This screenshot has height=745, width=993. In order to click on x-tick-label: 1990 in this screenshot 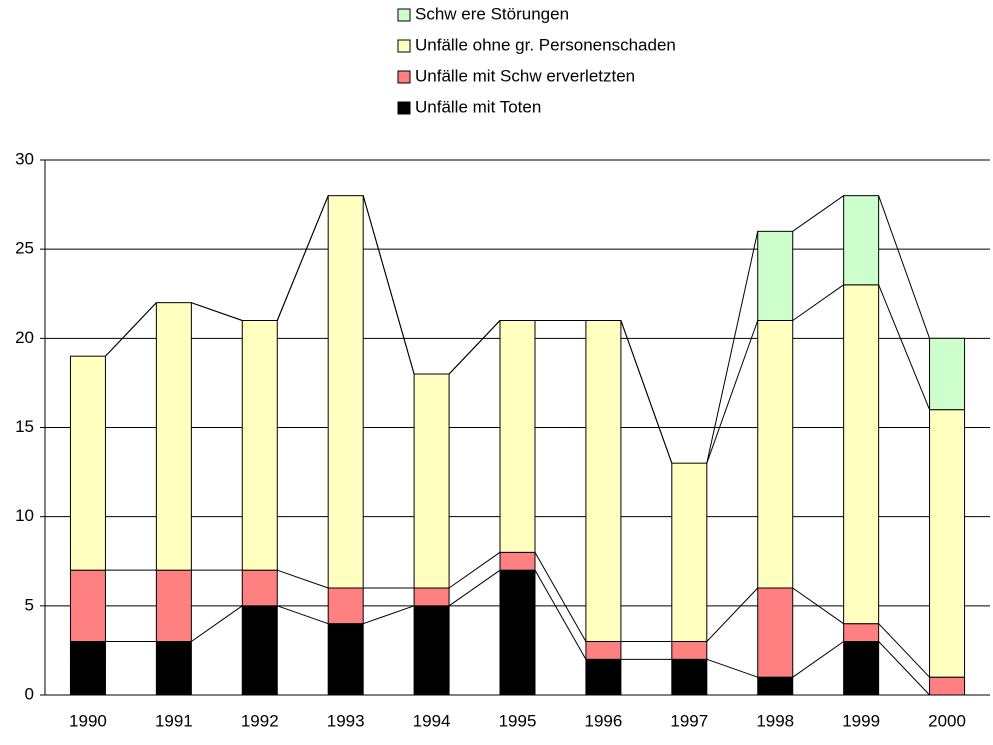, I will do `click(88, 720)`.